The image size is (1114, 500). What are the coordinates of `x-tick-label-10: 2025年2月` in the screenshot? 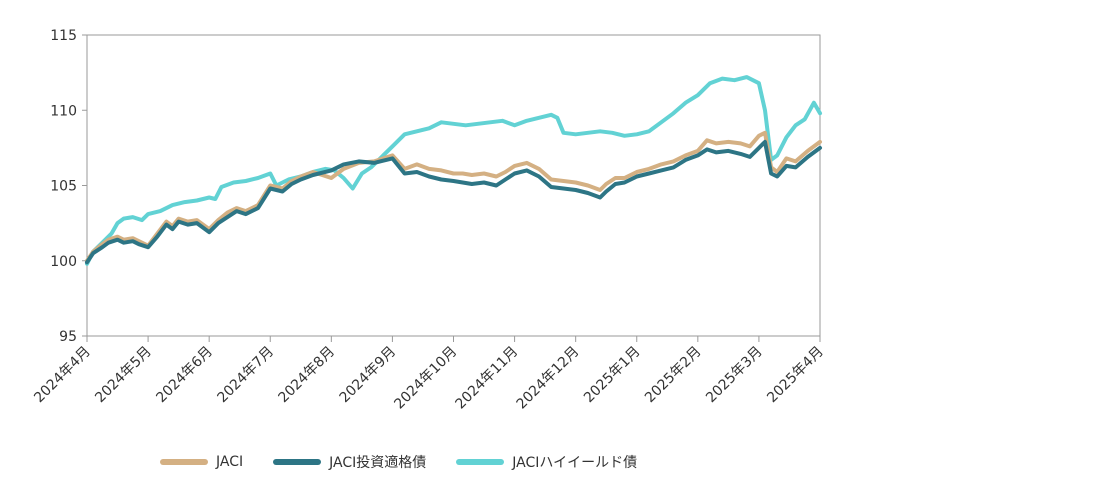 It's located at (673, 375).